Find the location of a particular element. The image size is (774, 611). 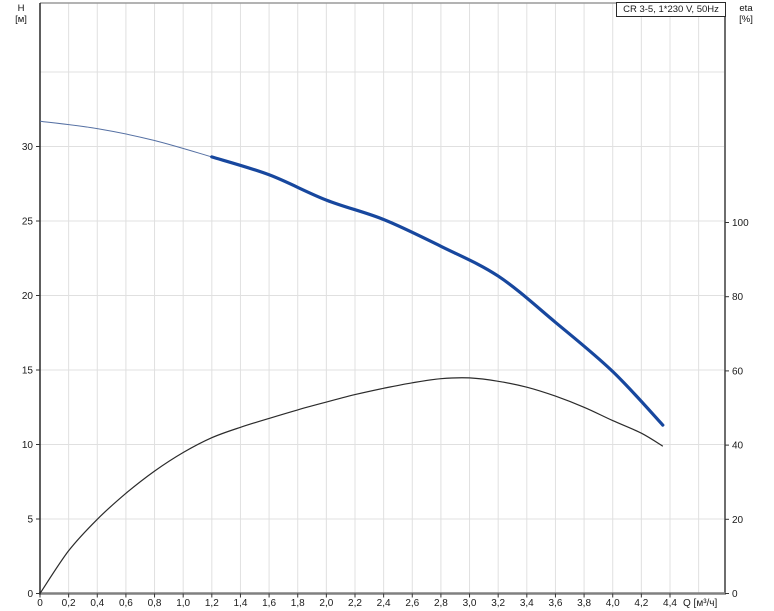

head-curve-thin-segment is located at coordinates (125, 139).